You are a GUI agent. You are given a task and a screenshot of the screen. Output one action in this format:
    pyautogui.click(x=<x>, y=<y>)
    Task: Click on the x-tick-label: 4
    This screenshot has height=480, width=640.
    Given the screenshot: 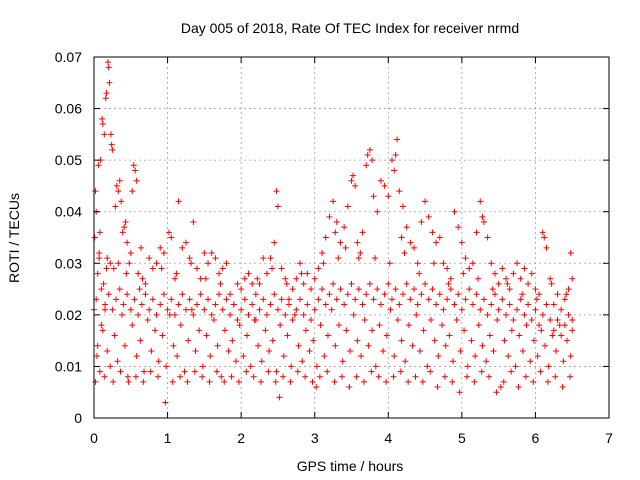 What is the action you would take?
    pyautogui.click(x=388, y=438)
    